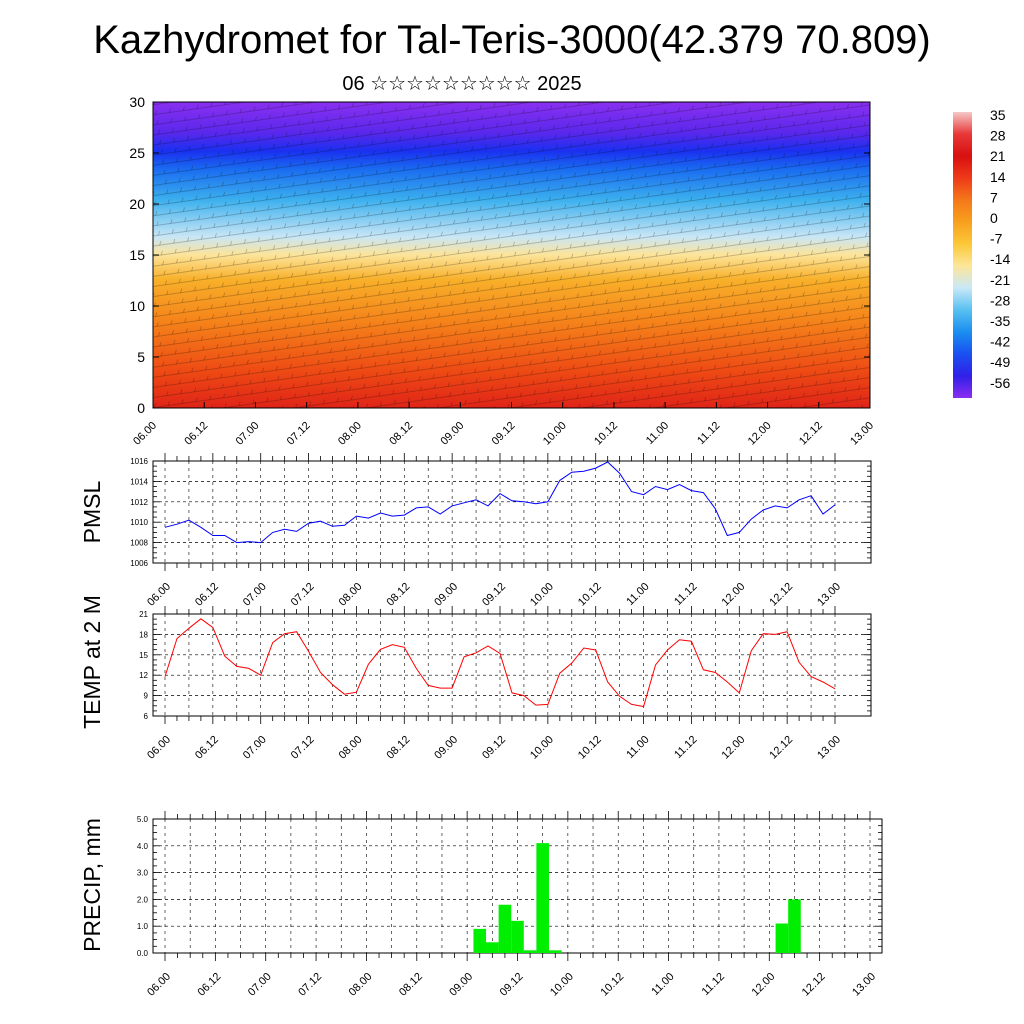  I want to click on colorbar: 35 28 21 14 7 0 -7 -14 -21 -28 -35 -42 -49 -56, so click(981, 252).